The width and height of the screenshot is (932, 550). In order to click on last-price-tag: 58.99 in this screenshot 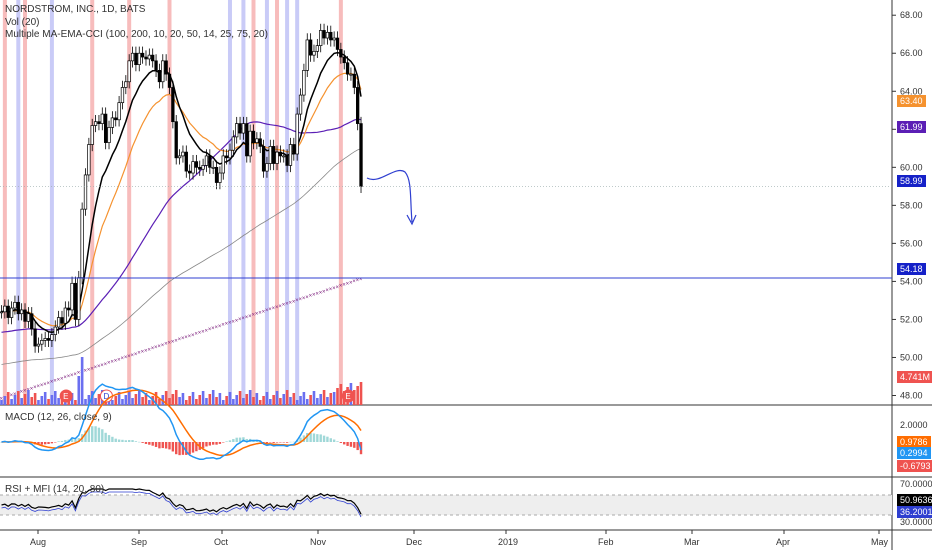, I will do `click(911, 181)`.